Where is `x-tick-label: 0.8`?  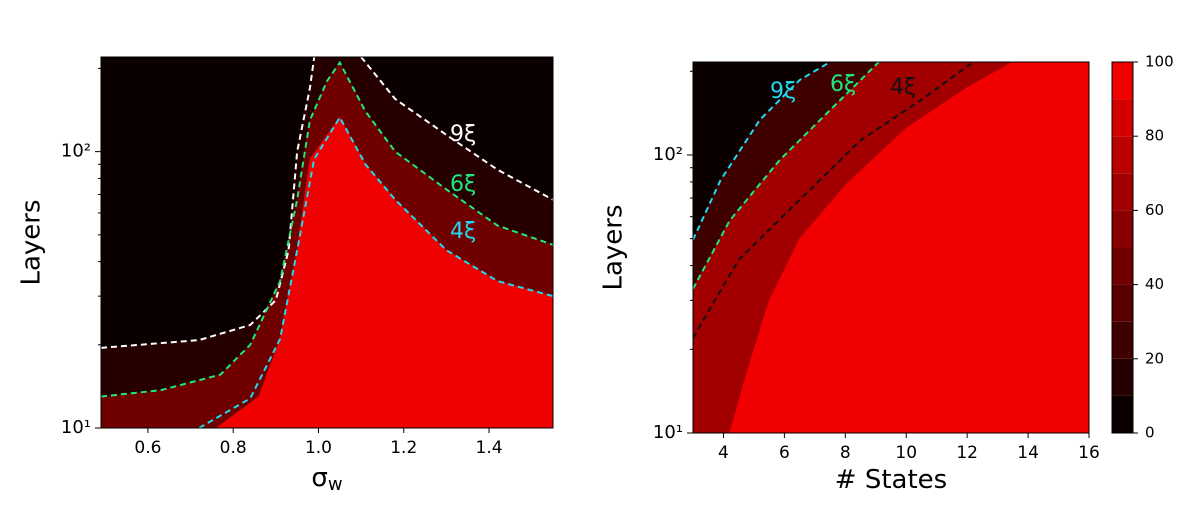
x-tick-label: 0.8 is located at coordinates (233, 448).